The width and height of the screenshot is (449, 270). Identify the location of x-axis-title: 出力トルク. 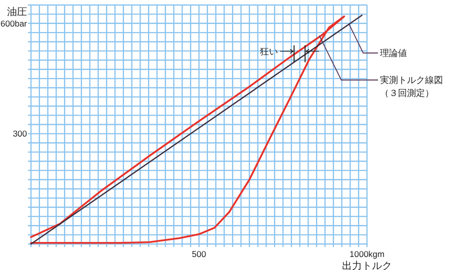
(367, 265).